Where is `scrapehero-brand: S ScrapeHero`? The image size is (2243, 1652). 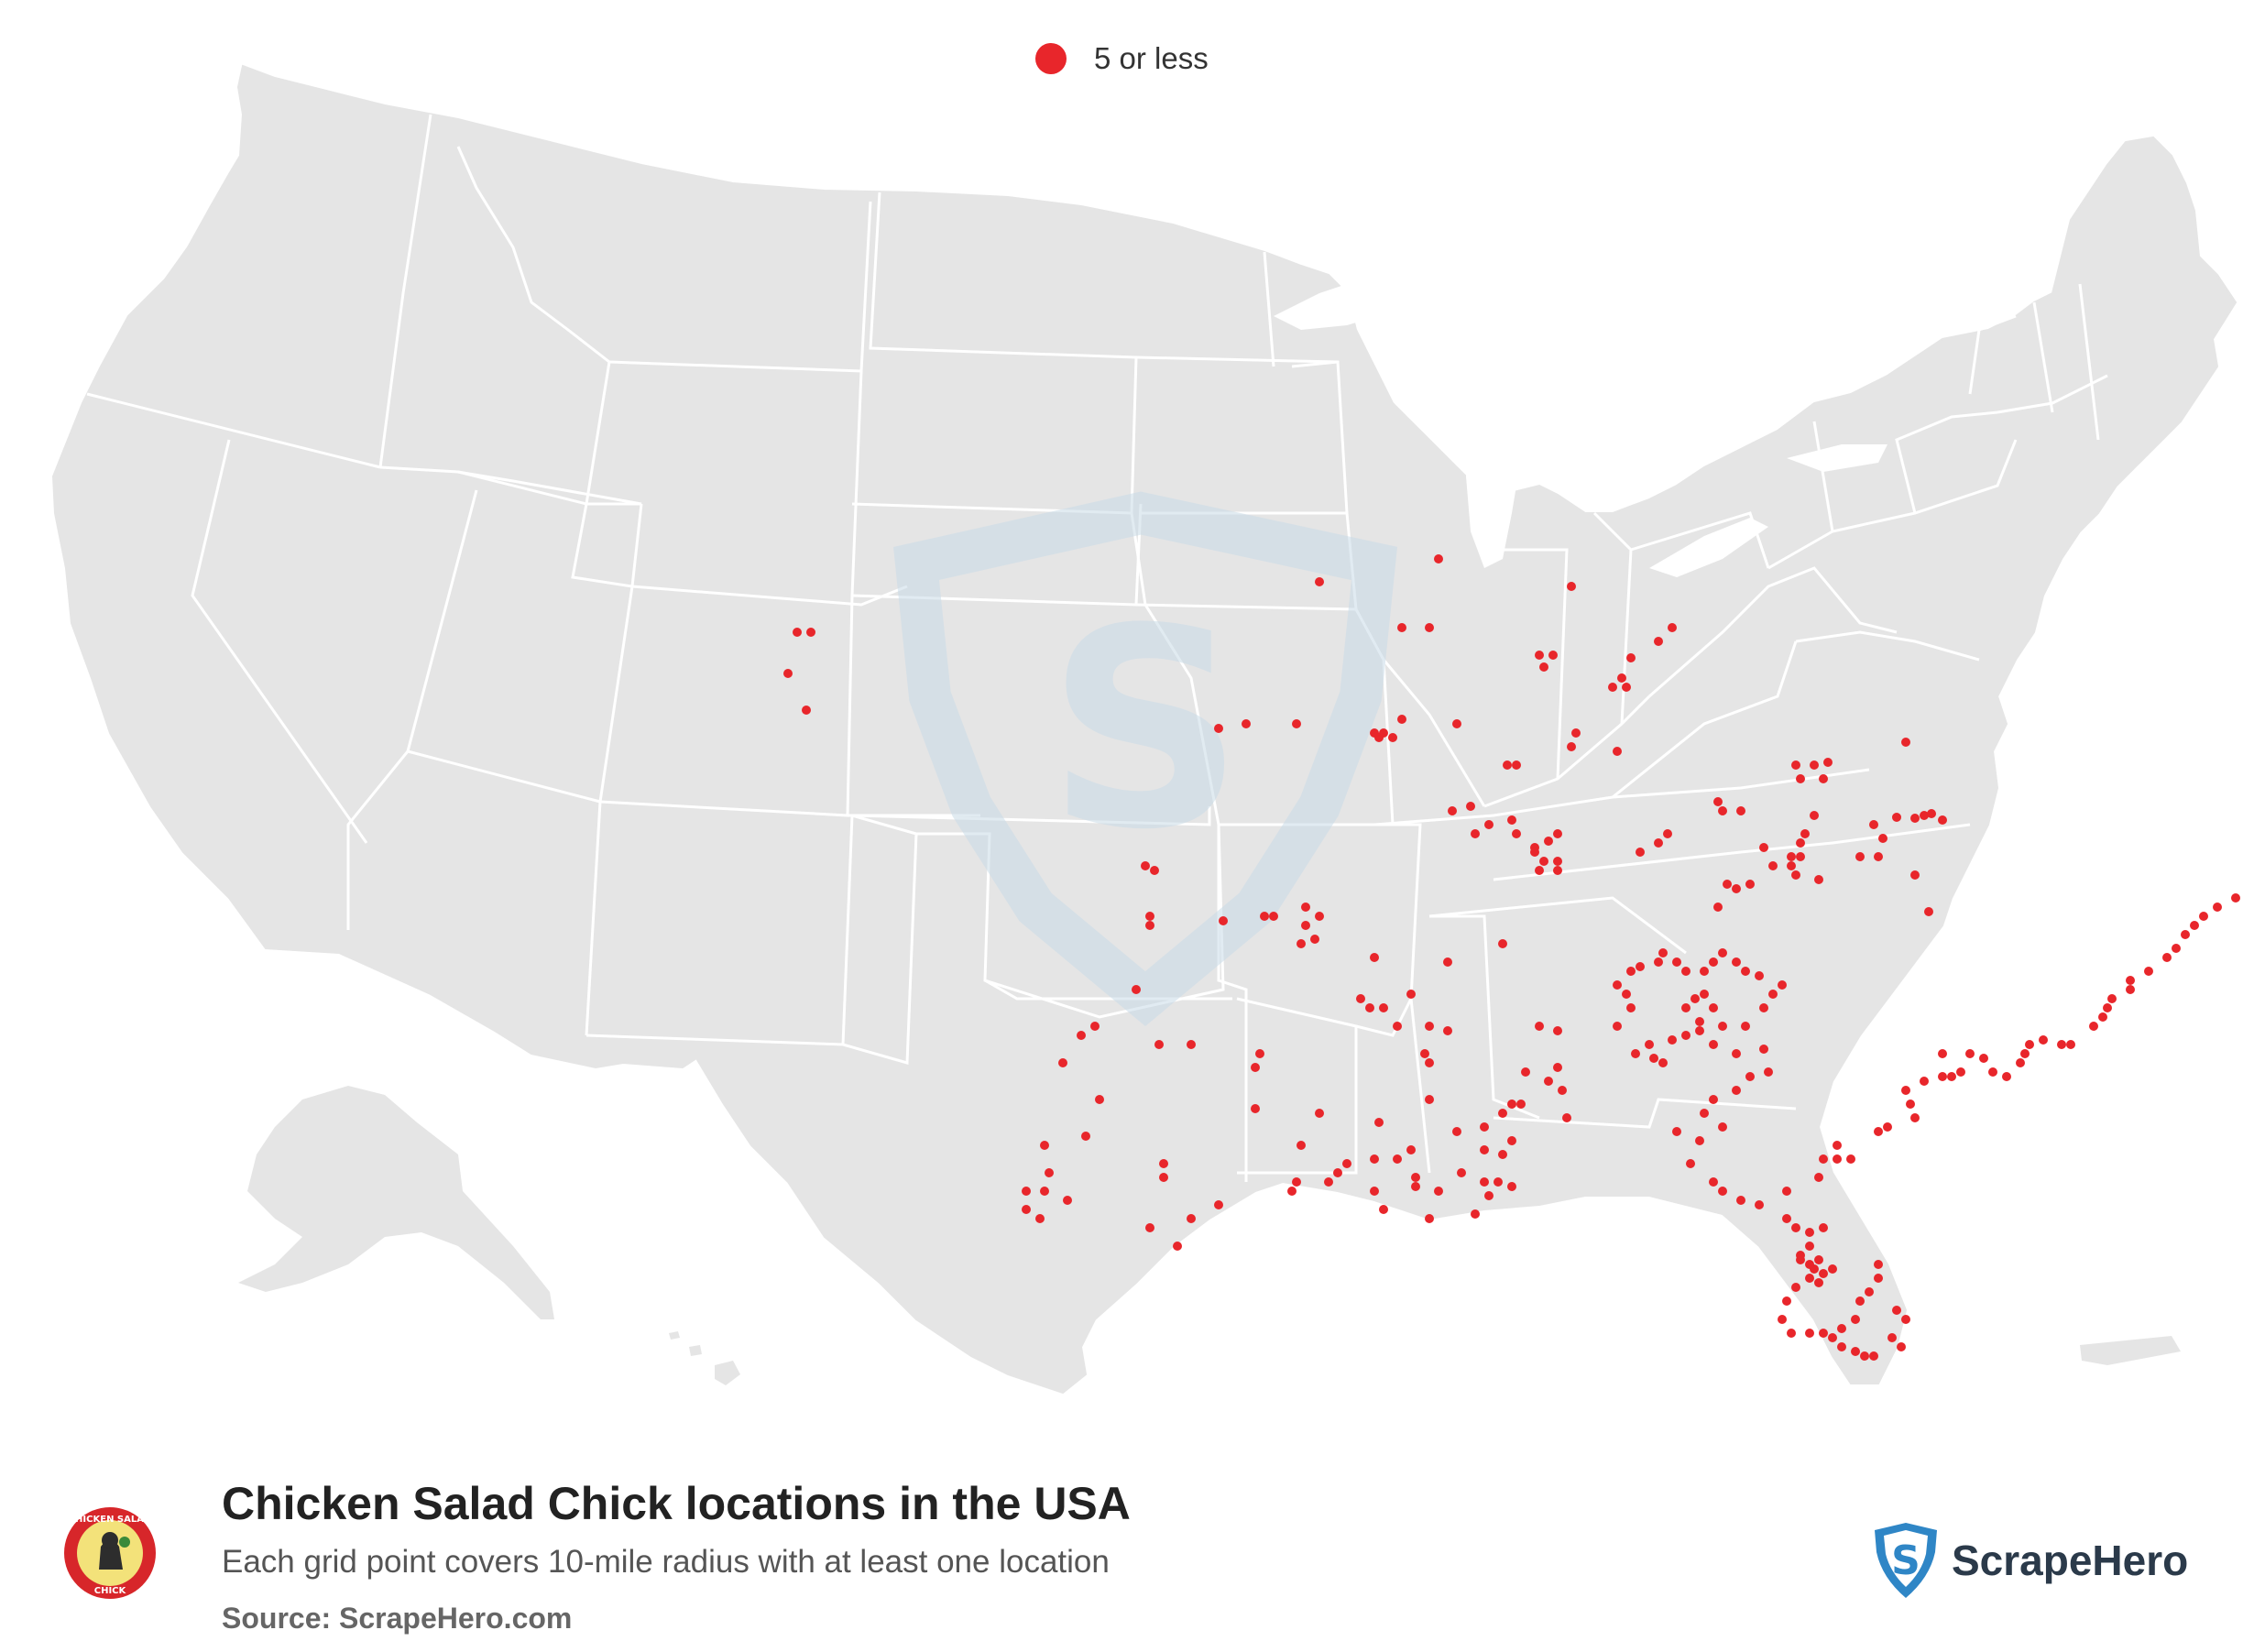 scrapehero-brand: S ScrapeHero is located at coordinates (2028, 1560).